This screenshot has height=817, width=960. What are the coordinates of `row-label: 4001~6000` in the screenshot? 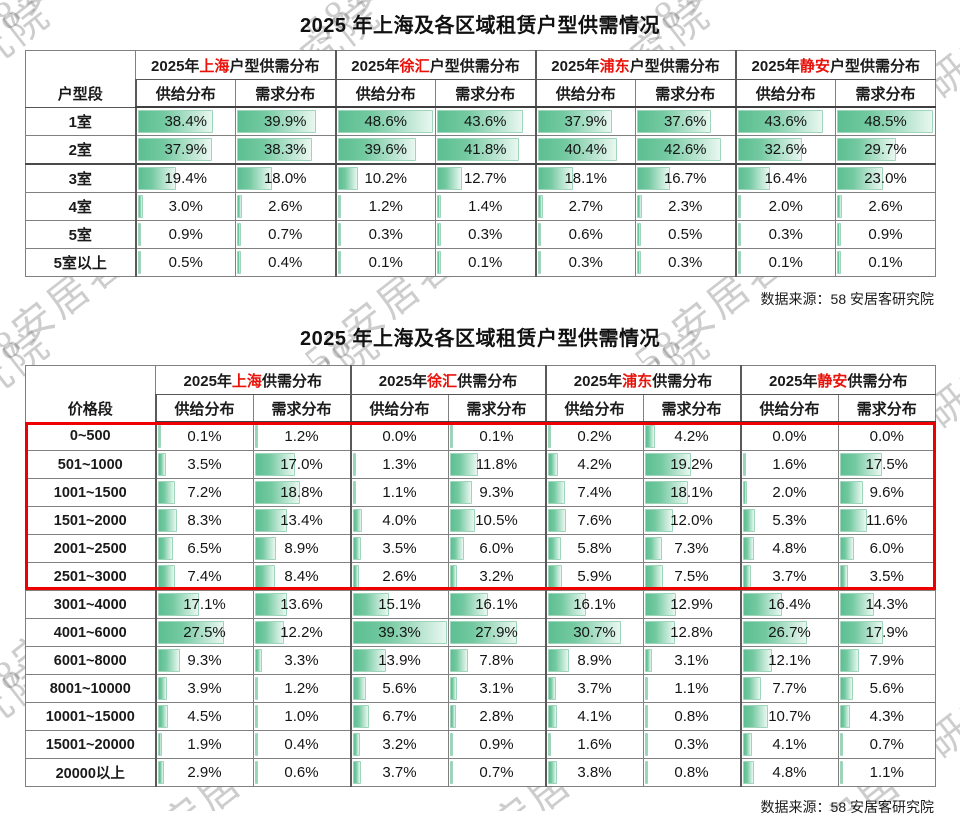 It's located at (90, 632).